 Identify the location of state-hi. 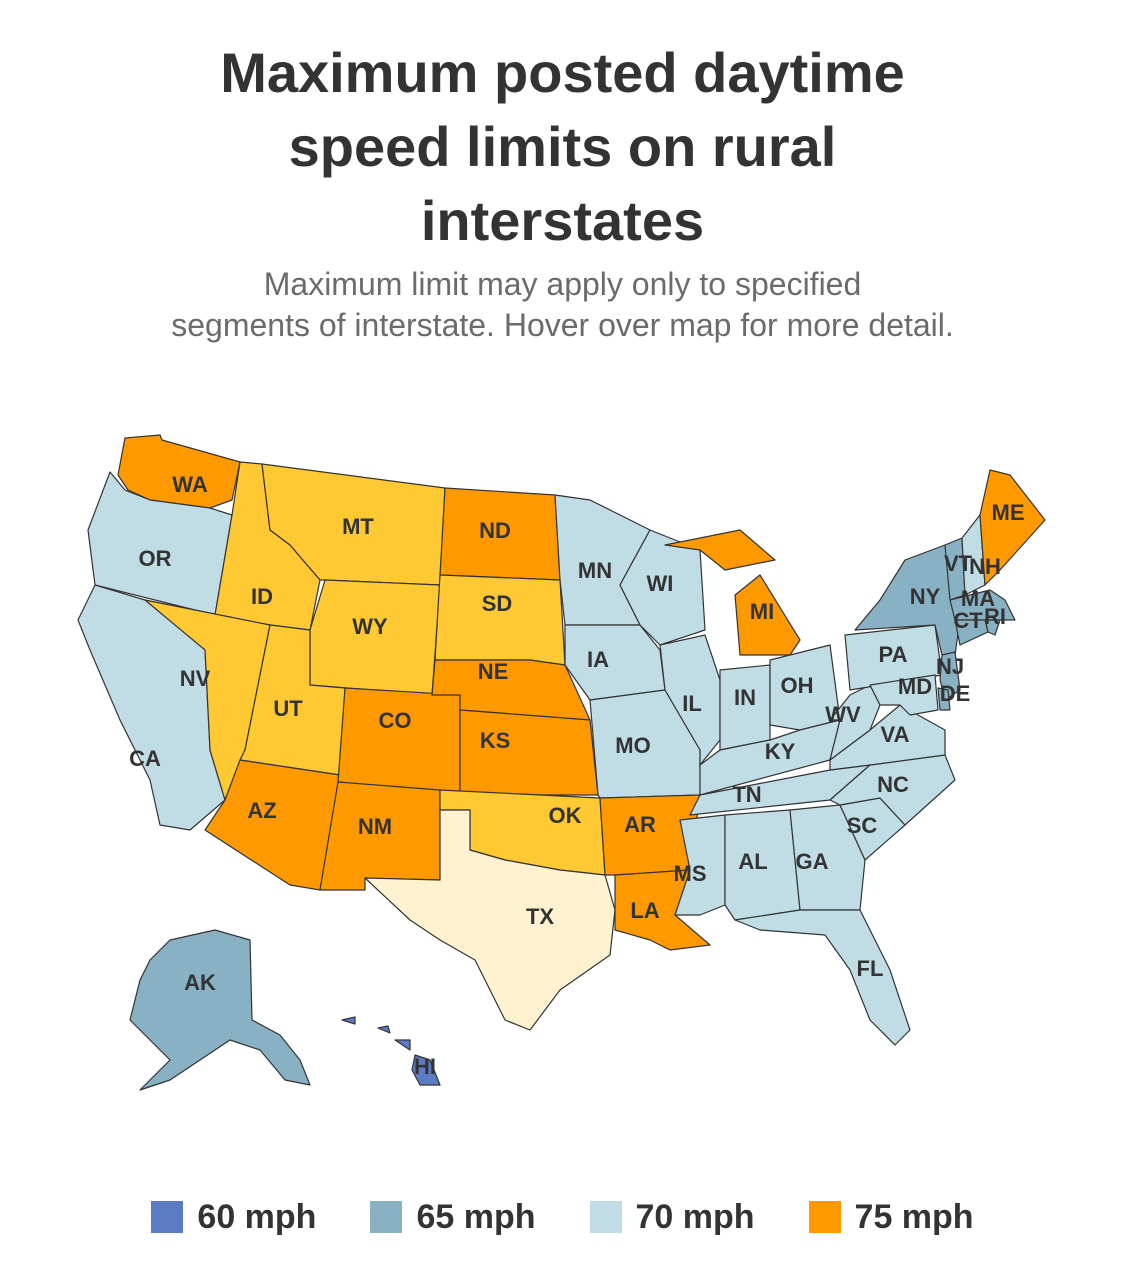
(391, 1051).